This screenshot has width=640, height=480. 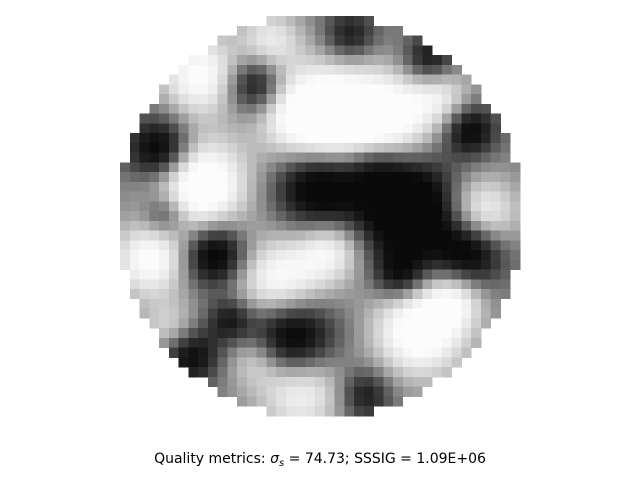 I want to click on sigma-symbol: σ, so click(x=274, y=459).